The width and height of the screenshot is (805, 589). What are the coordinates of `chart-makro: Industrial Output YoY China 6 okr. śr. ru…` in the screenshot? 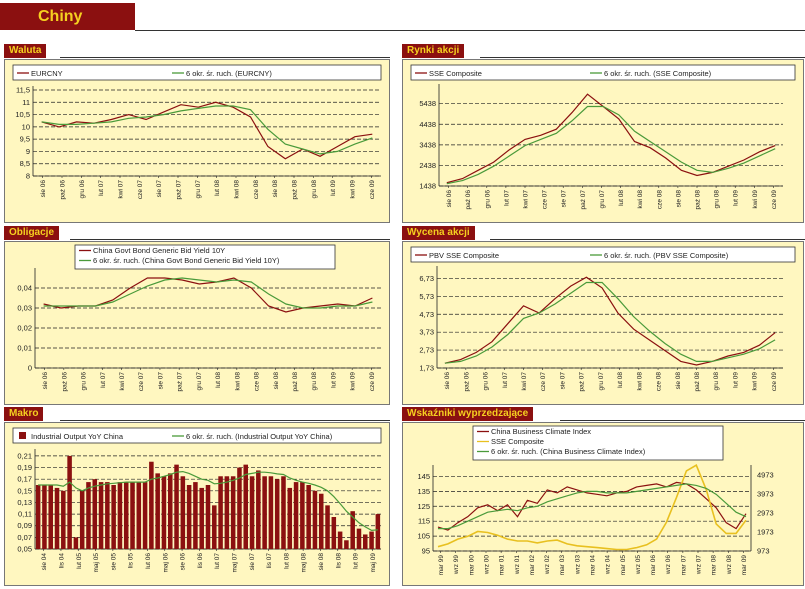 It's located at (197, 500).